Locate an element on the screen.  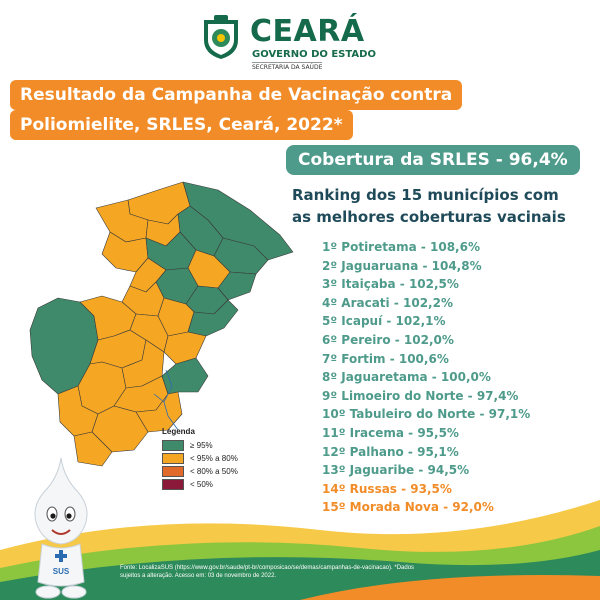
brand-subtitle: GOVERNO DO ESTADO is located at coordinates (314, 54).